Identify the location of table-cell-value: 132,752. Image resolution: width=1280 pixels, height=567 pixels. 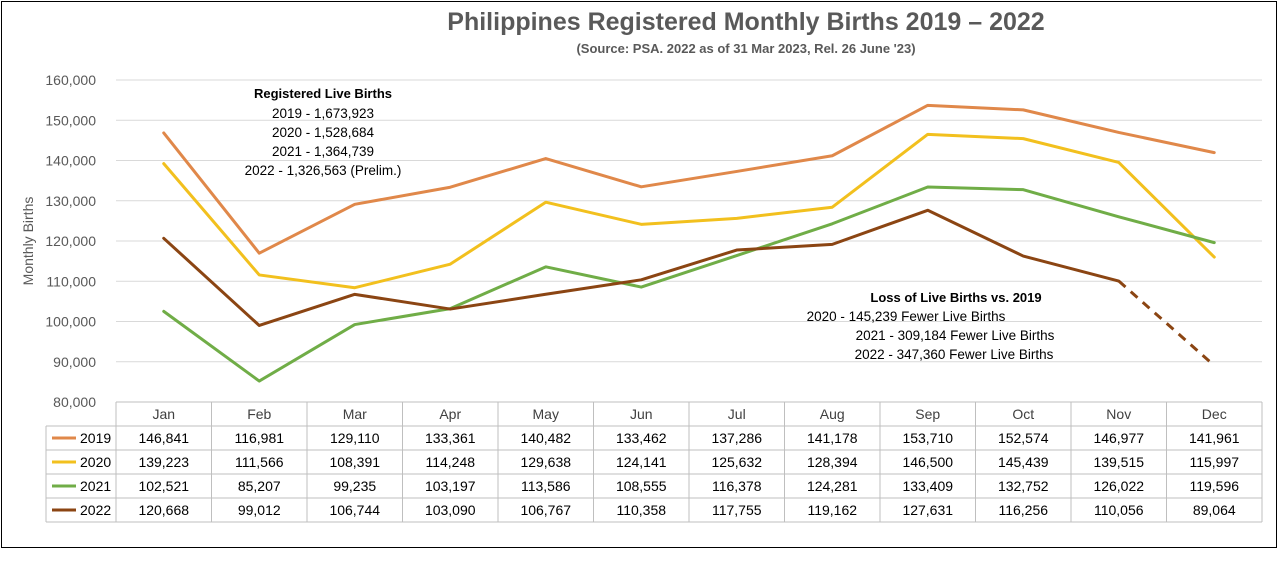
(1023, 486).